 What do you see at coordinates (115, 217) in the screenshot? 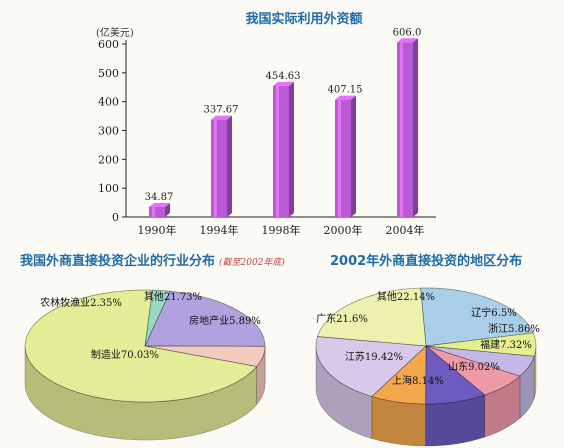
I see `y-tick-label: 0` at bounding box center [115, 217].